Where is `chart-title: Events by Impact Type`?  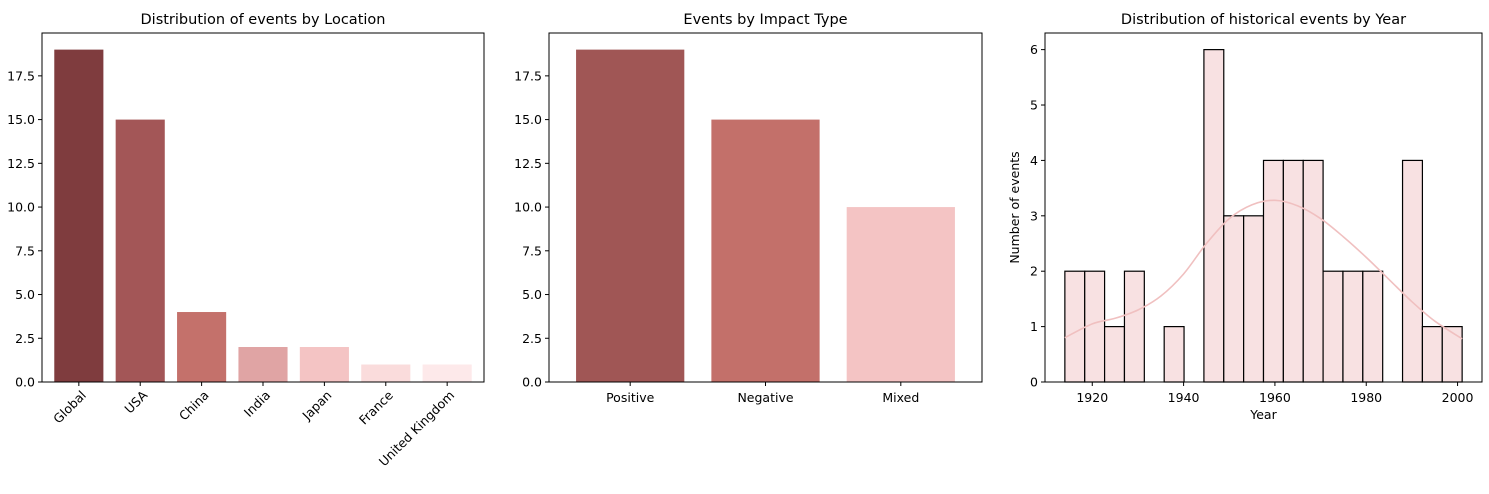
chart-title: Events by Impact Type is located at coordinates (765, 20).